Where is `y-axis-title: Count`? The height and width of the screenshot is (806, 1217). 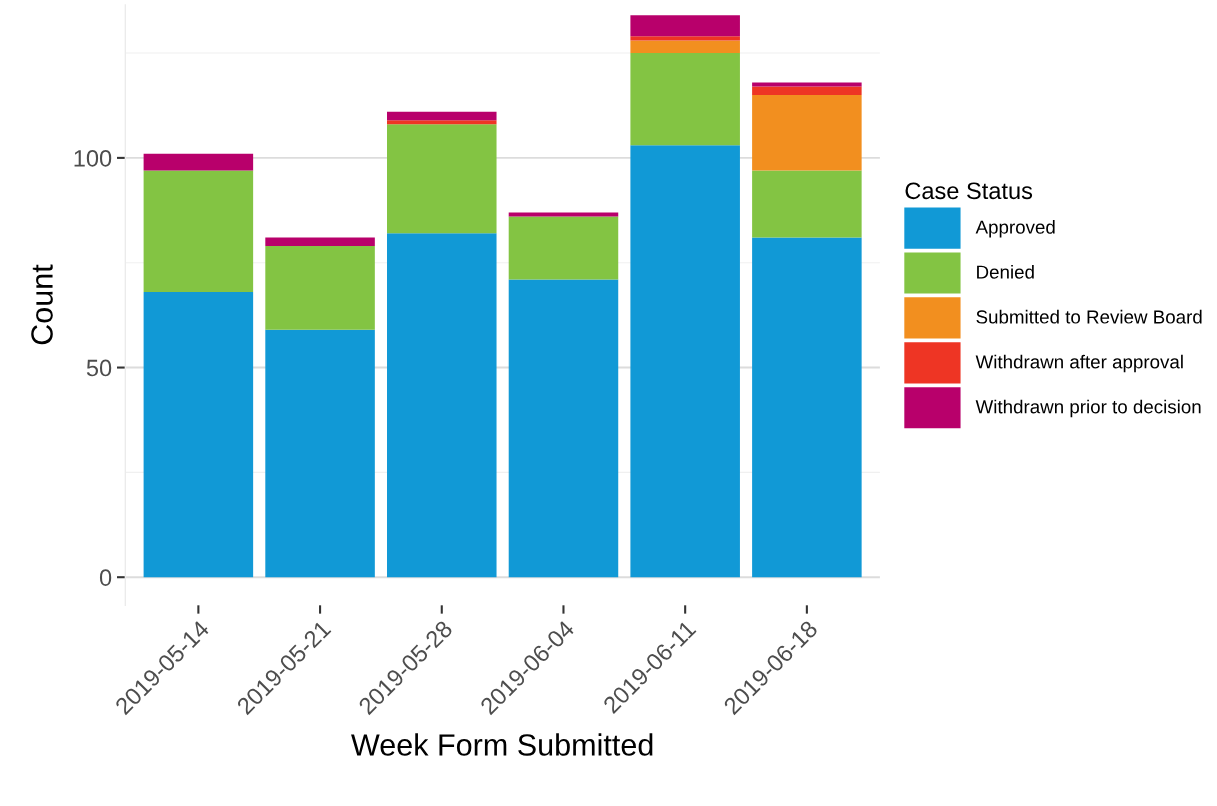 y-axis-title: Count is located at coordinates (42, 304).